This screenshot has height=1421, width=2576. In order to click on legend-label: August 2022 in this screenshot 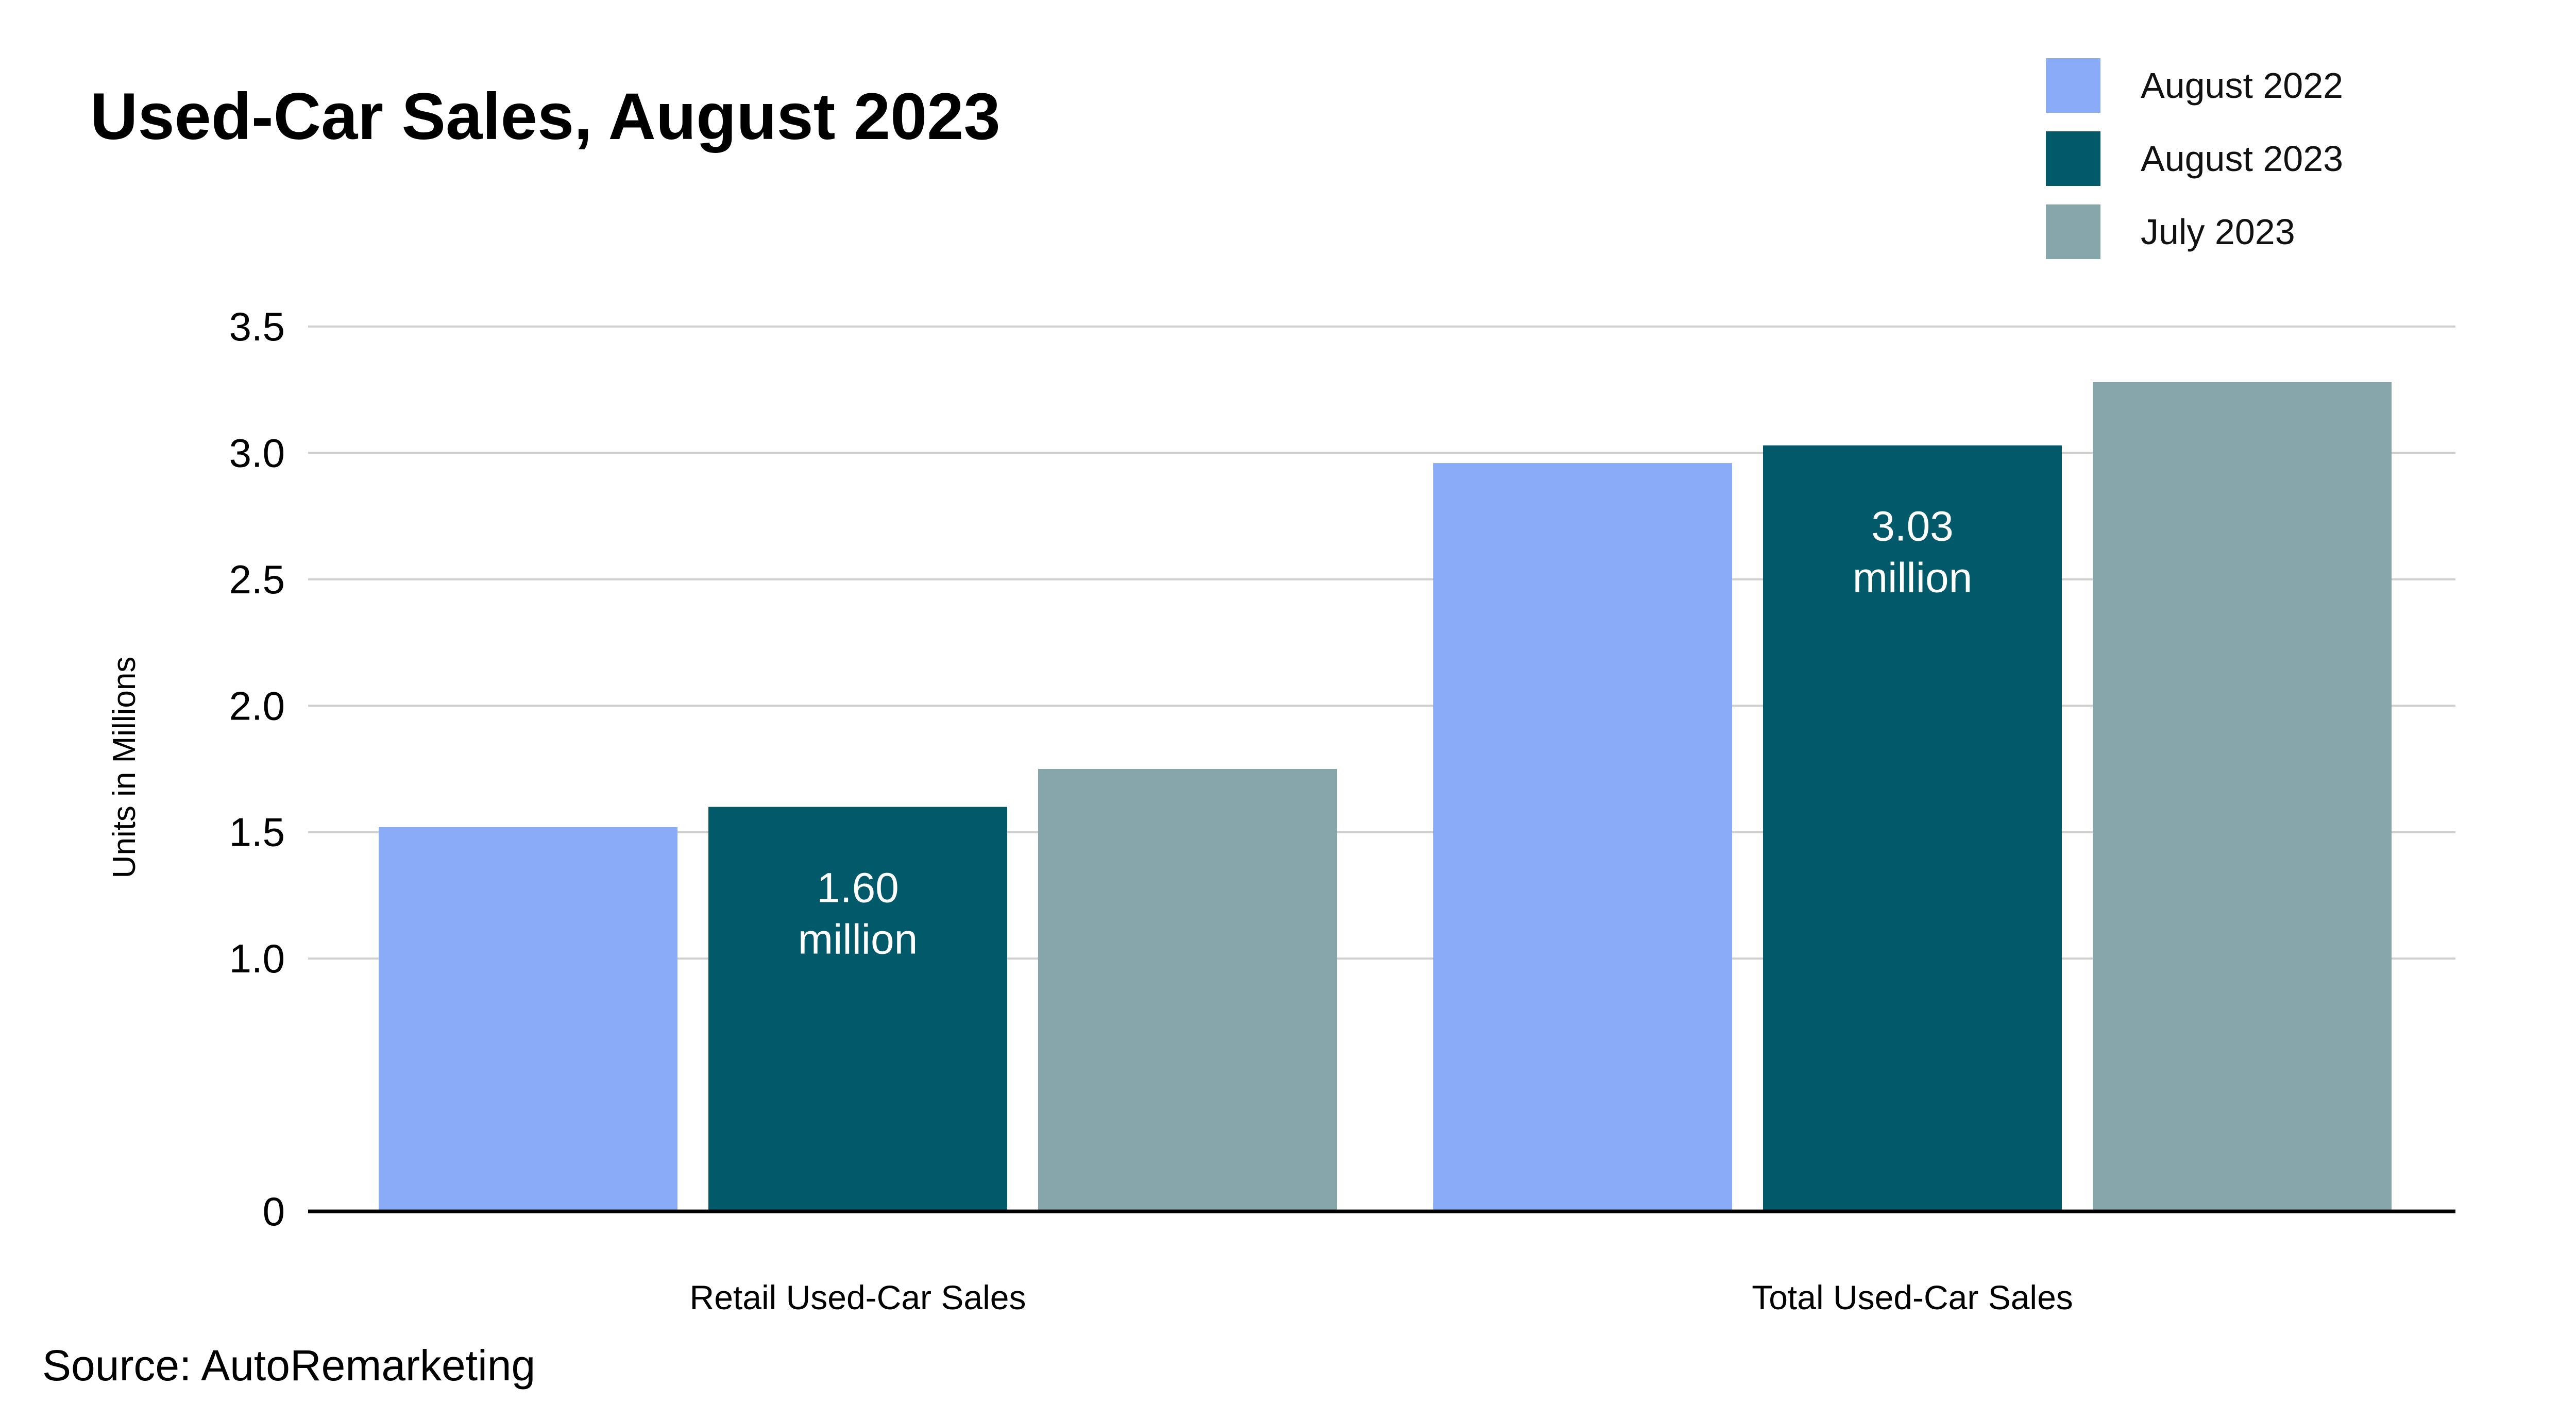, I will do `click(2242, 85)`.